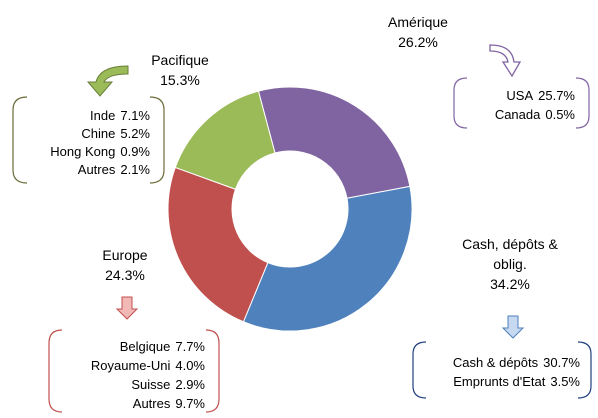 This screenshot has height=418, width=598. I want to click on item-value: 0.5%, so click(560, 114).